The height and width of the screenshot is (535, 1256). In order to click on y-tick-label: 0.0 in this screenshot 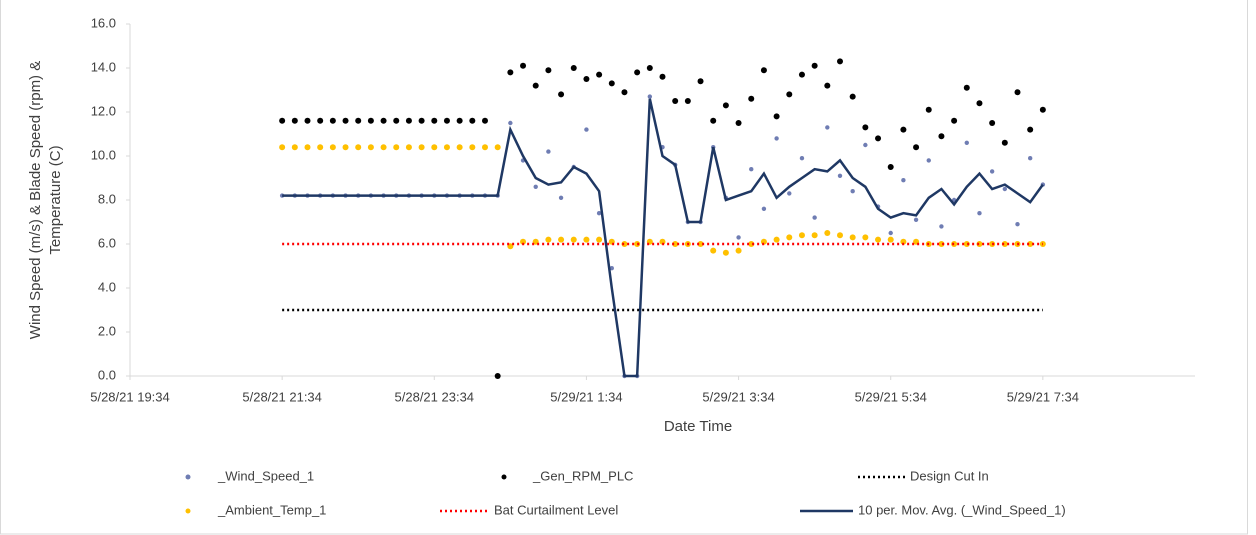, I will do `click(107, 374)`.